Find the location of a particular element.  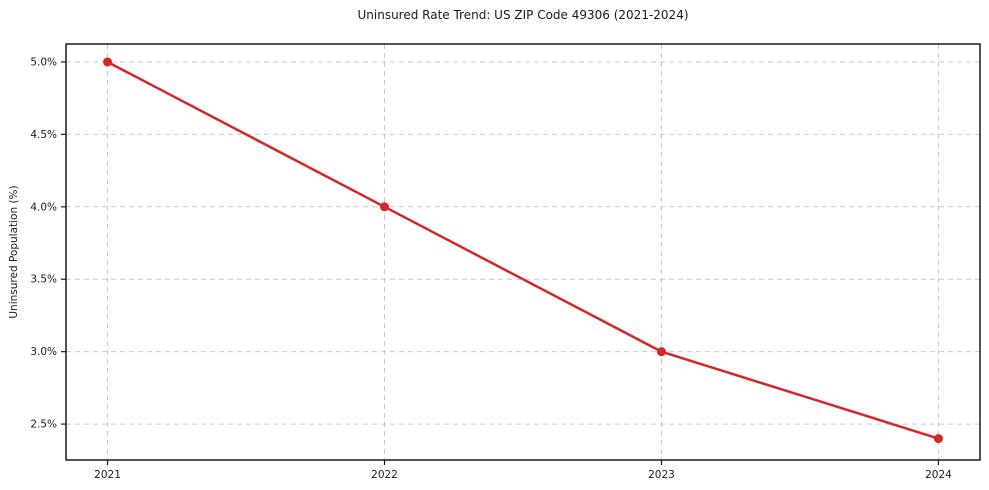

data-point-2024 is located at coordinates (938, 439).